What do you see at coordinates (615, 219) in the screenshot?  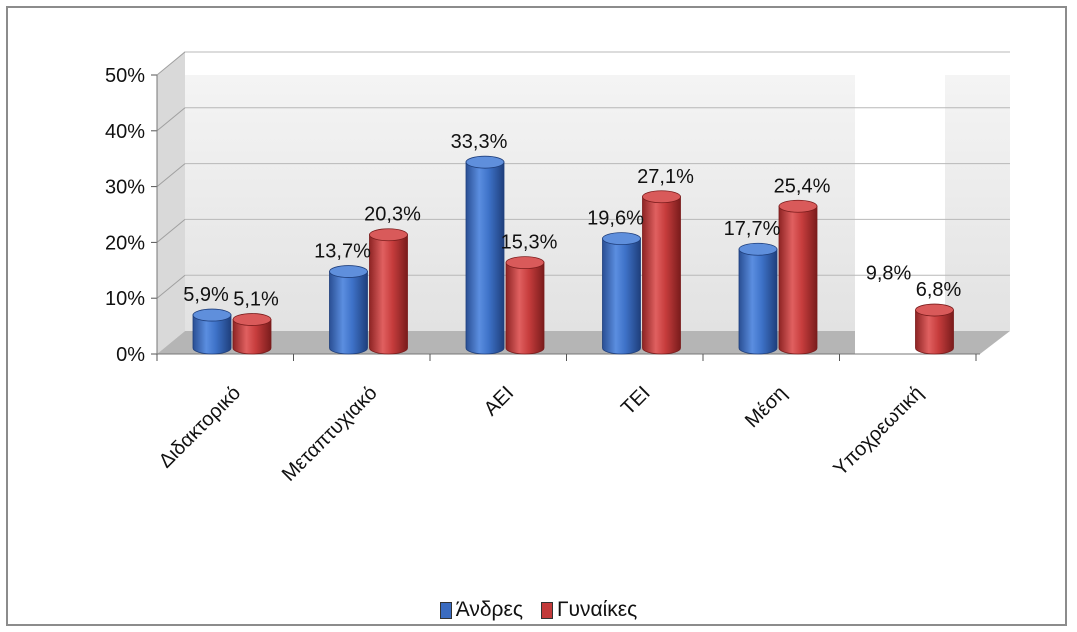 I see `data-label: 19,6%` at bounding box center [615, 219].